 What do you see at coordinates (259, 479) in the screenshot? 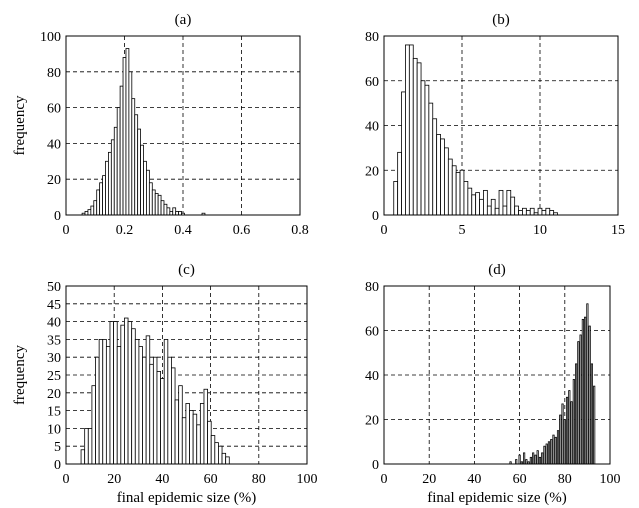
I see `x-tick-label-c: 80` at bounding box center [259, 479].